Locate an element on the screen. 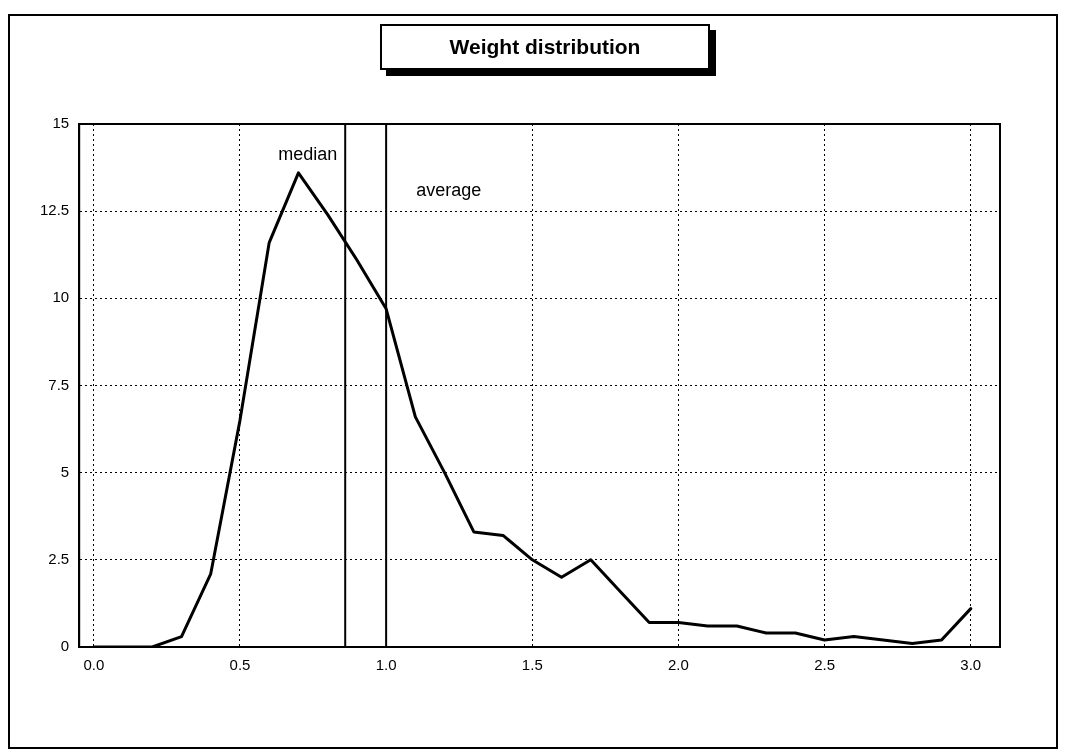 Image resolution: width=1069 pixels, height=755 pixels. x-tick-label: 0.0 is located at coordinates (94, 665).